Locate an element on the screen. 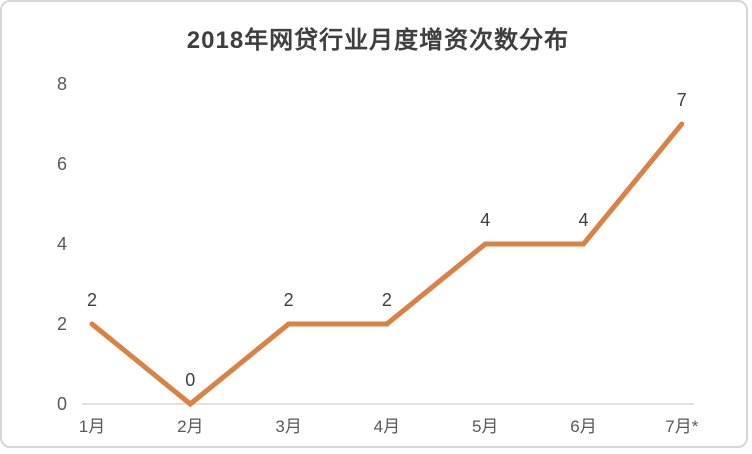 This screenshot has width=752, height=454. y-axis-tick-label: 8 is located at coordinates (62, 84).